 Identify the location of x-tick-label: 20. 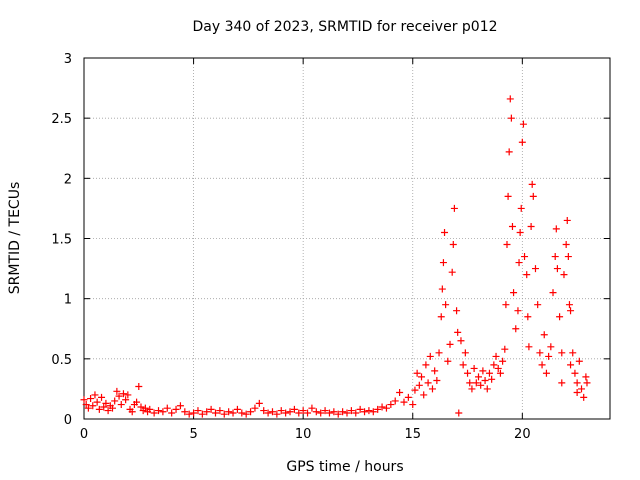
(522, 434).